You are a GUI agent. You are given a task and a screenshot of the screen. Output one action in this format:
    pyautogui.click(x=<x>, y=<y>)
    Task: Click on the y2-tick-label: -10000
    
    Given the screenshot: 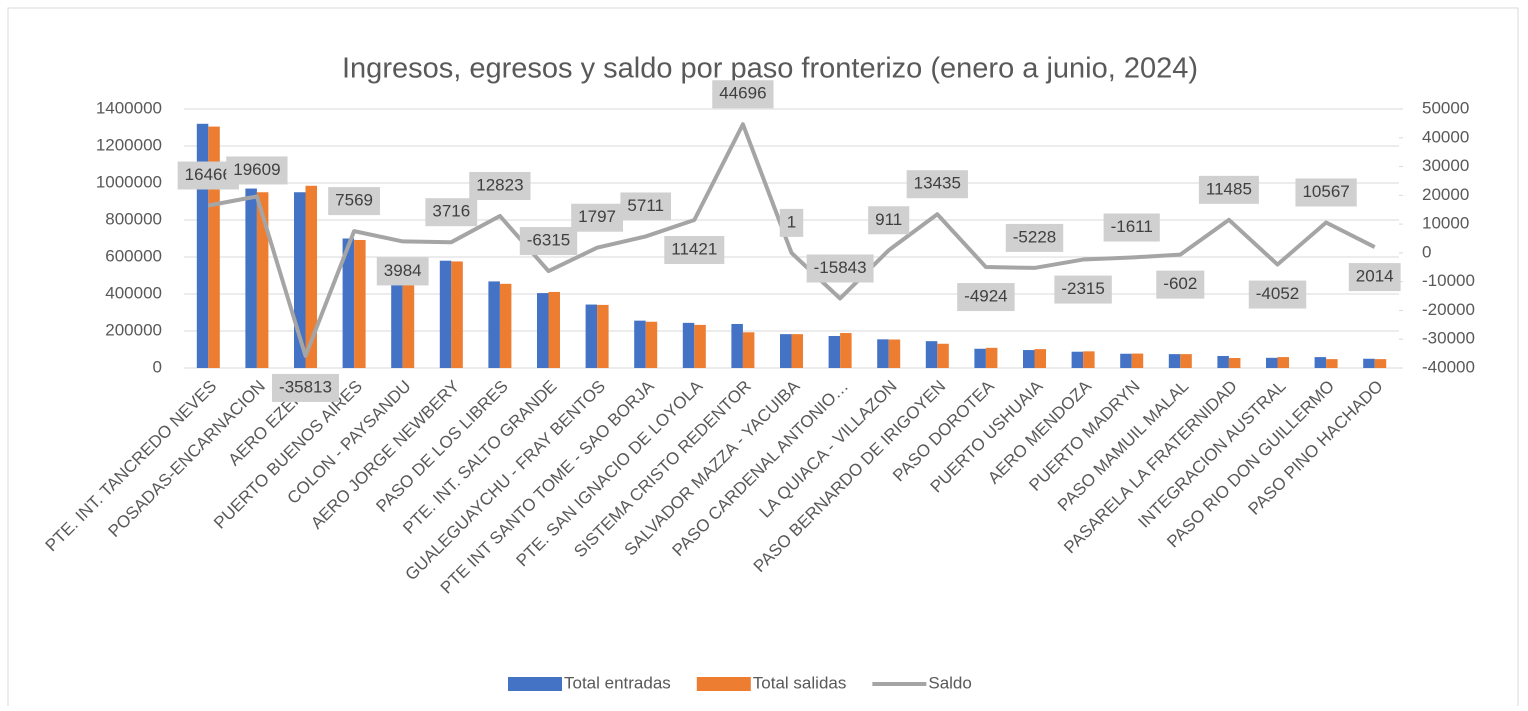 What is the action you would take?
    pyautogui.click(x=1448, y=280)
    